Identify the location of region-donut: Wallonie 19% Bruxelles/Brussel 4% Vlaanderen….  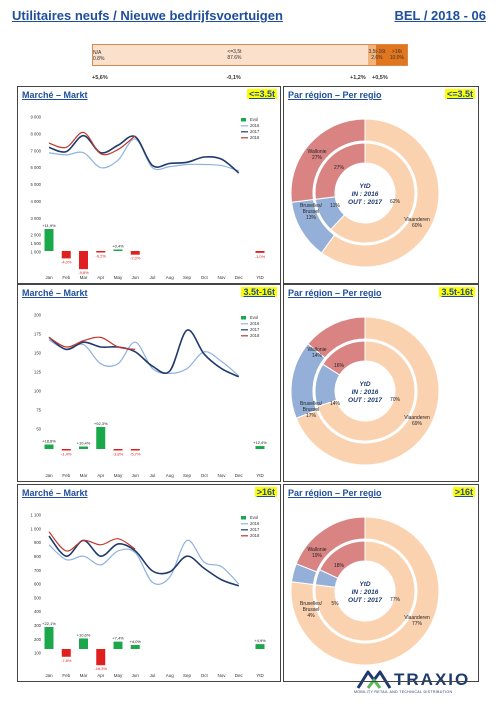
(365, 591).